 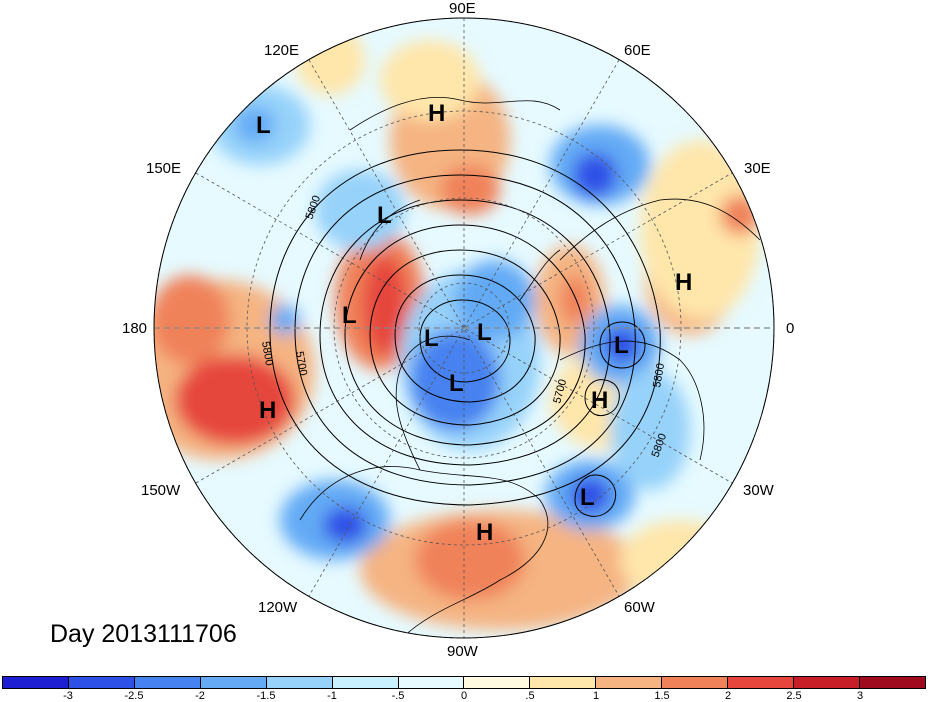 I want to click on colorbar-tick-label: 1.5, so click(x=662, y=696).